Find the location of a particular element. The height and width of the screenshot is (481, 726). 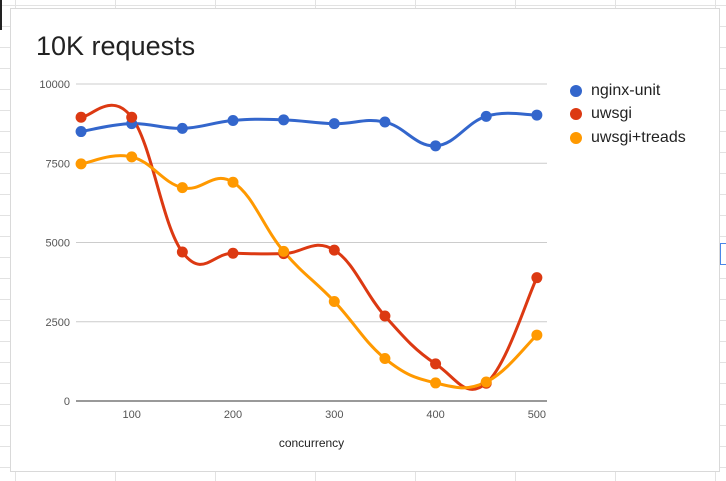

chart-title: 10K requests is located at coordinates (116, 46).